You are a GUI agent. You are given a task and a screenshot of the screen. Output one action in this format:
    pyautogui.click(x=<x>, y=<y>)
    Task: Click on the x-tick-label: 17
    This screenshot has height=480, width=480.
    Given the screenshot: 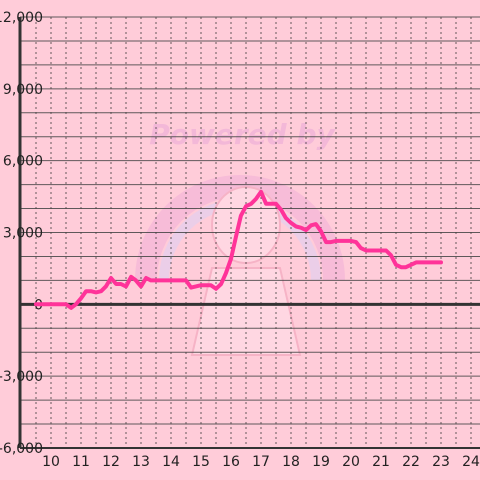 What is the action you would take?
    pyautogui.click(x=261, y=462)
    